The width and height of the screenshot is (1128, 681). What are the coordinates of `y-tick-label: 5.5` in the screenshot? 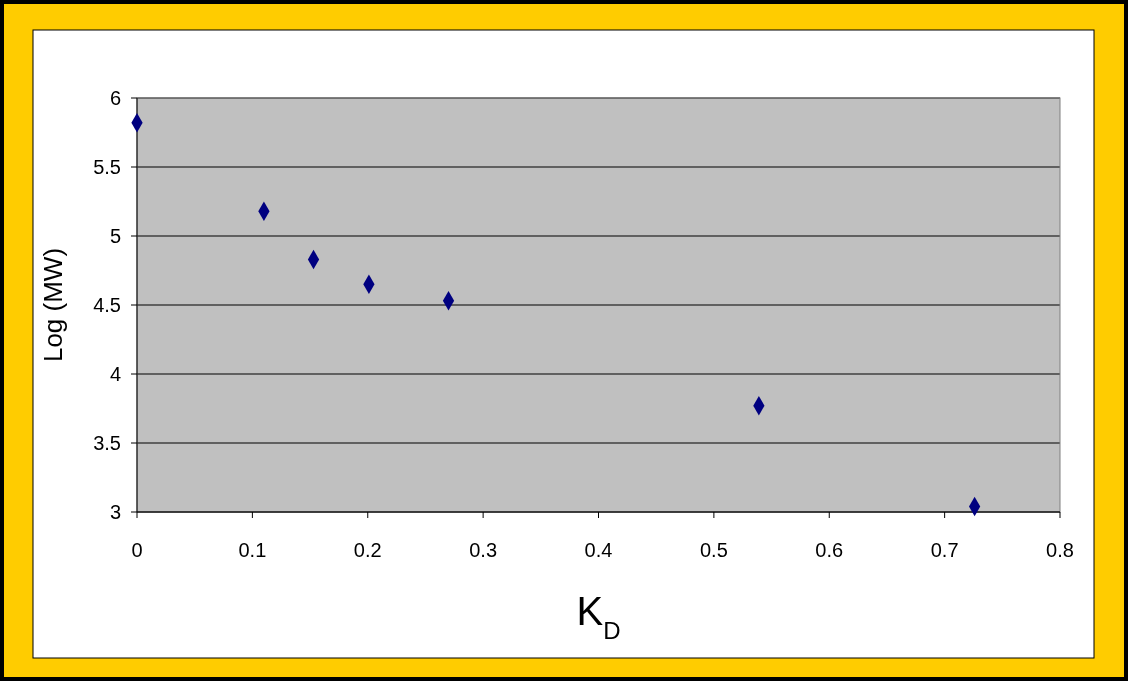 It's located at (107, 167).